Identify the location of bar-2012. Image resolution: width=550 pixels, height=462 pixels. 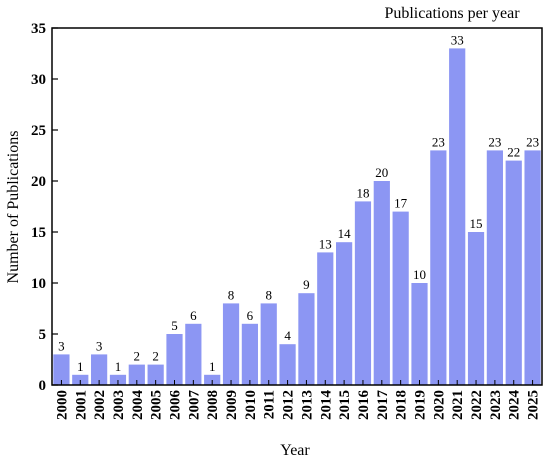
(287, 364).